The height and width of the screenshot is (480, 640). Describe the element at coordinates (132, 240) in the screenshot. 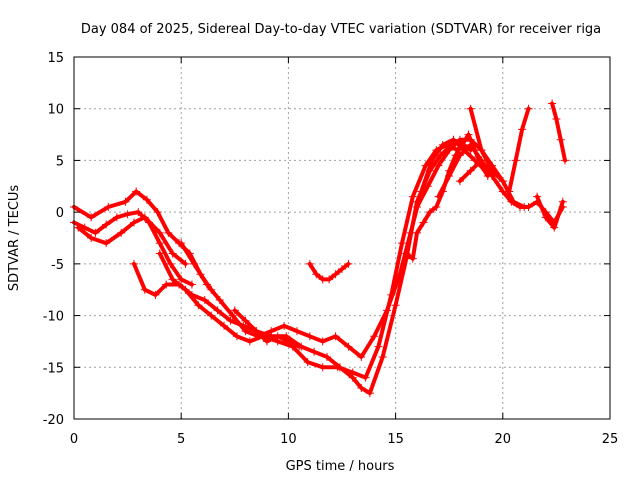

I see `series-track-c` at that location.